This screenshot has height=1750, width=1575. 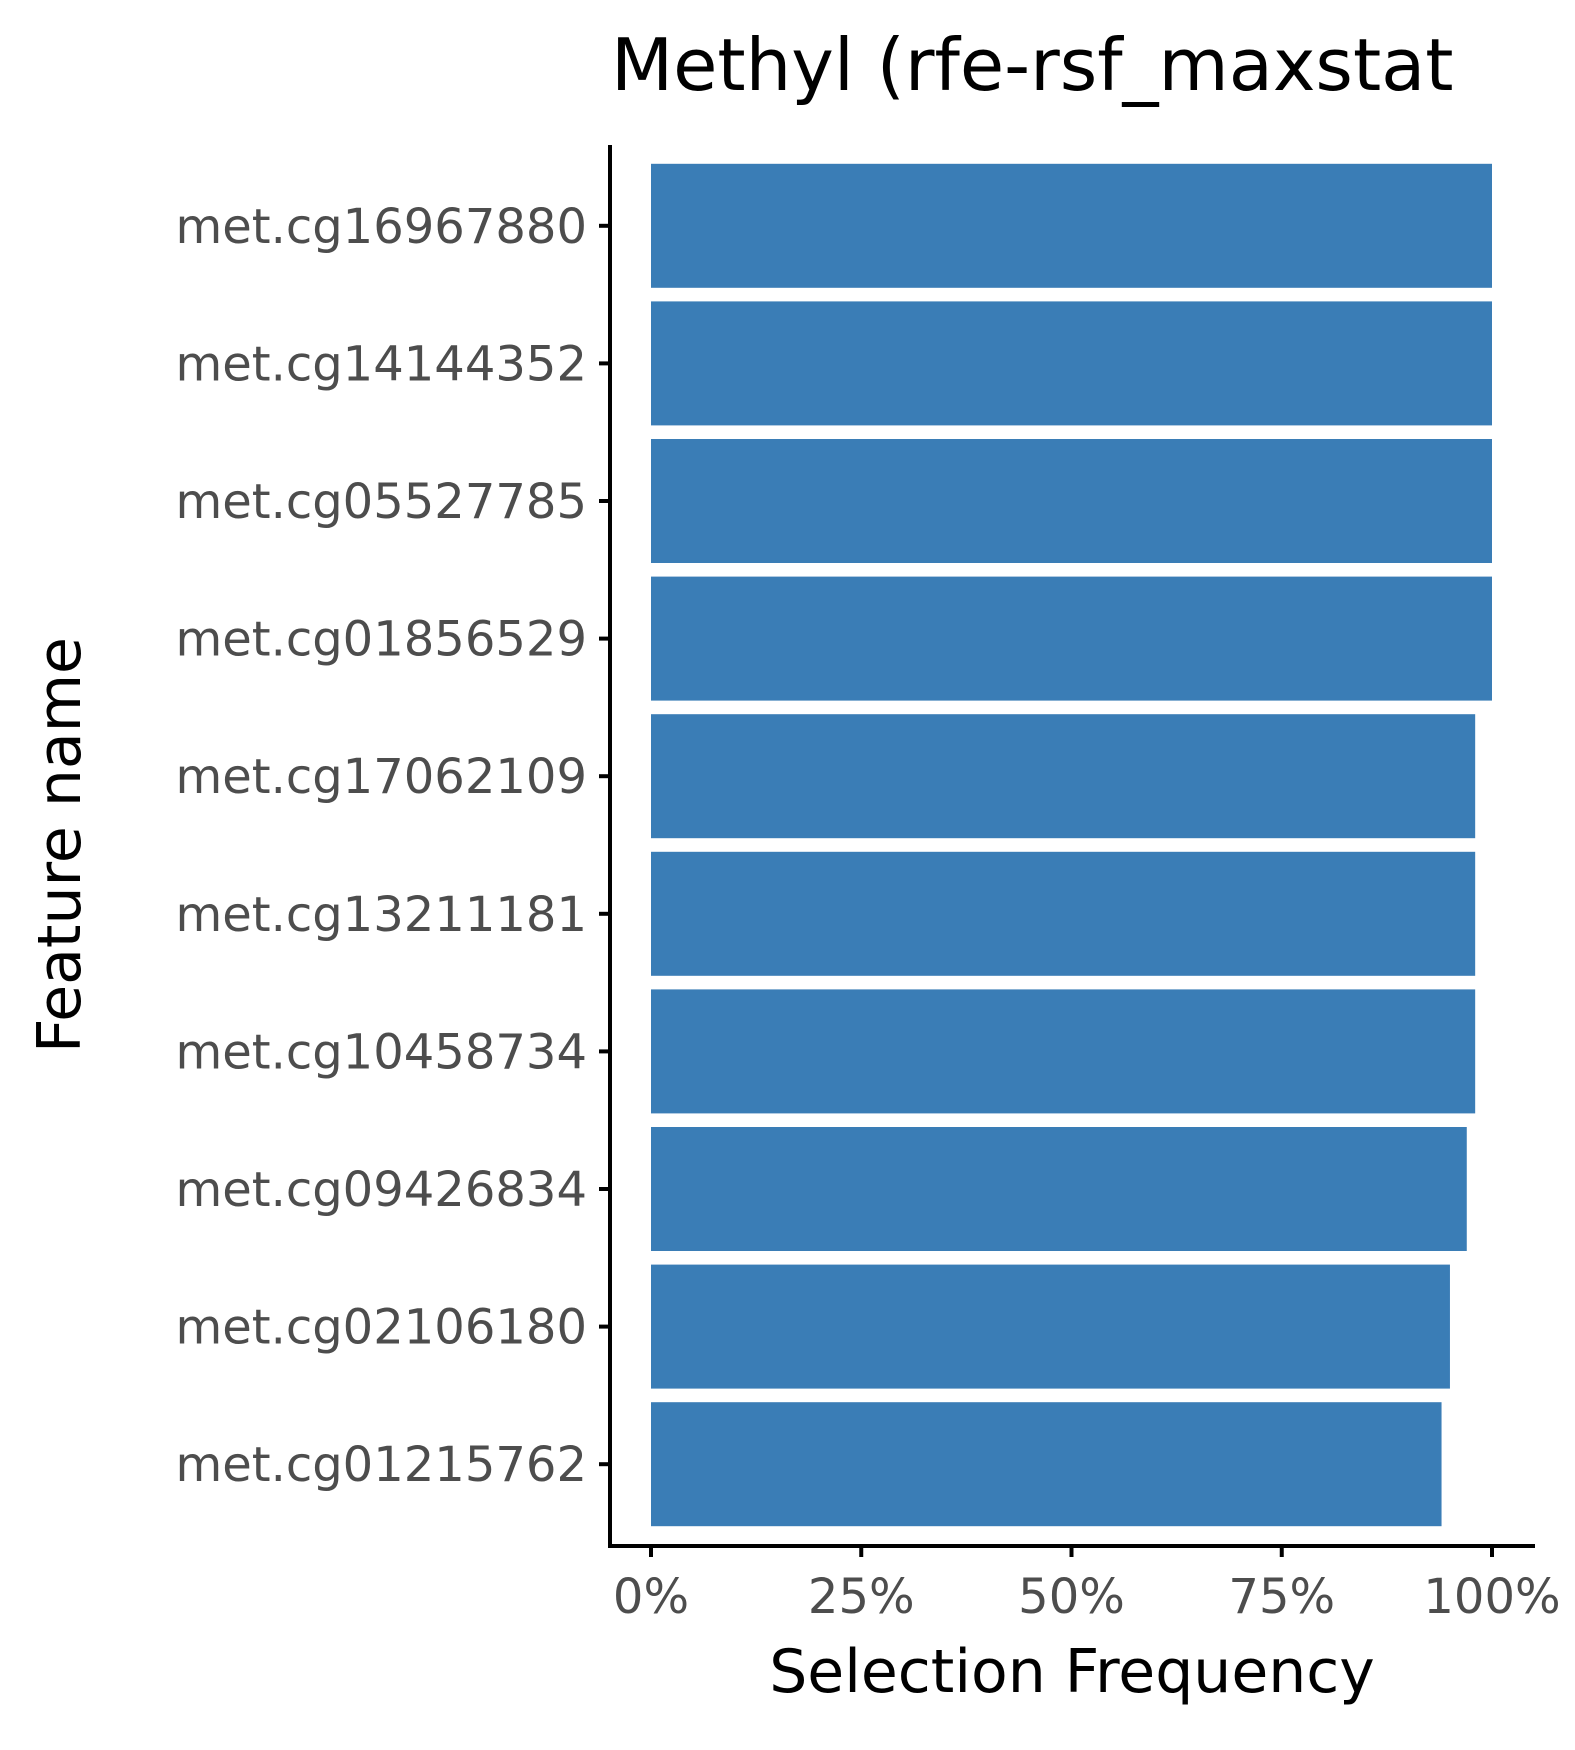 I want to click on bar-met.cg02106180, so click(x=1050, y=1327).